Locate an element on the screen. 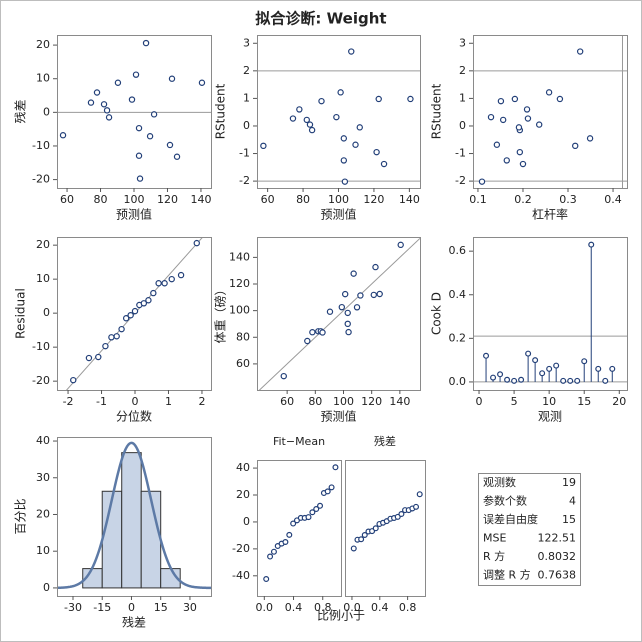 This screenshot has width=642, height=642. facet-header: 残差 is located at coordinates (385, 441).